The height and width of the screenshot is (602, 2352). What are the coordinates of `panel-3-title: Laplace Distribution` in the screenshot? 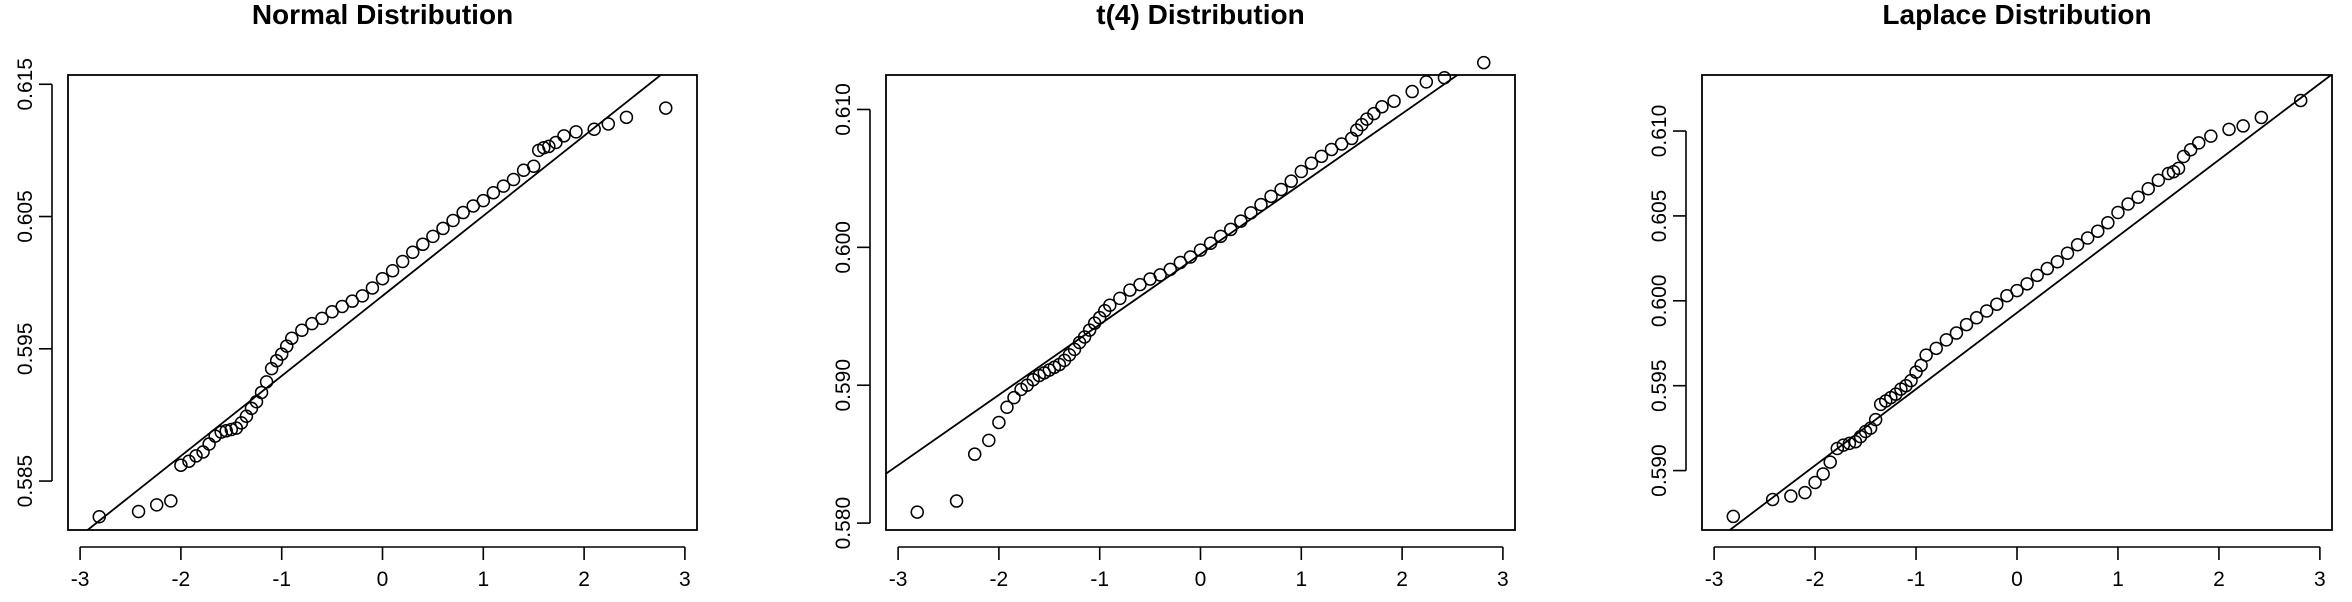 It's located at (2016, 15).